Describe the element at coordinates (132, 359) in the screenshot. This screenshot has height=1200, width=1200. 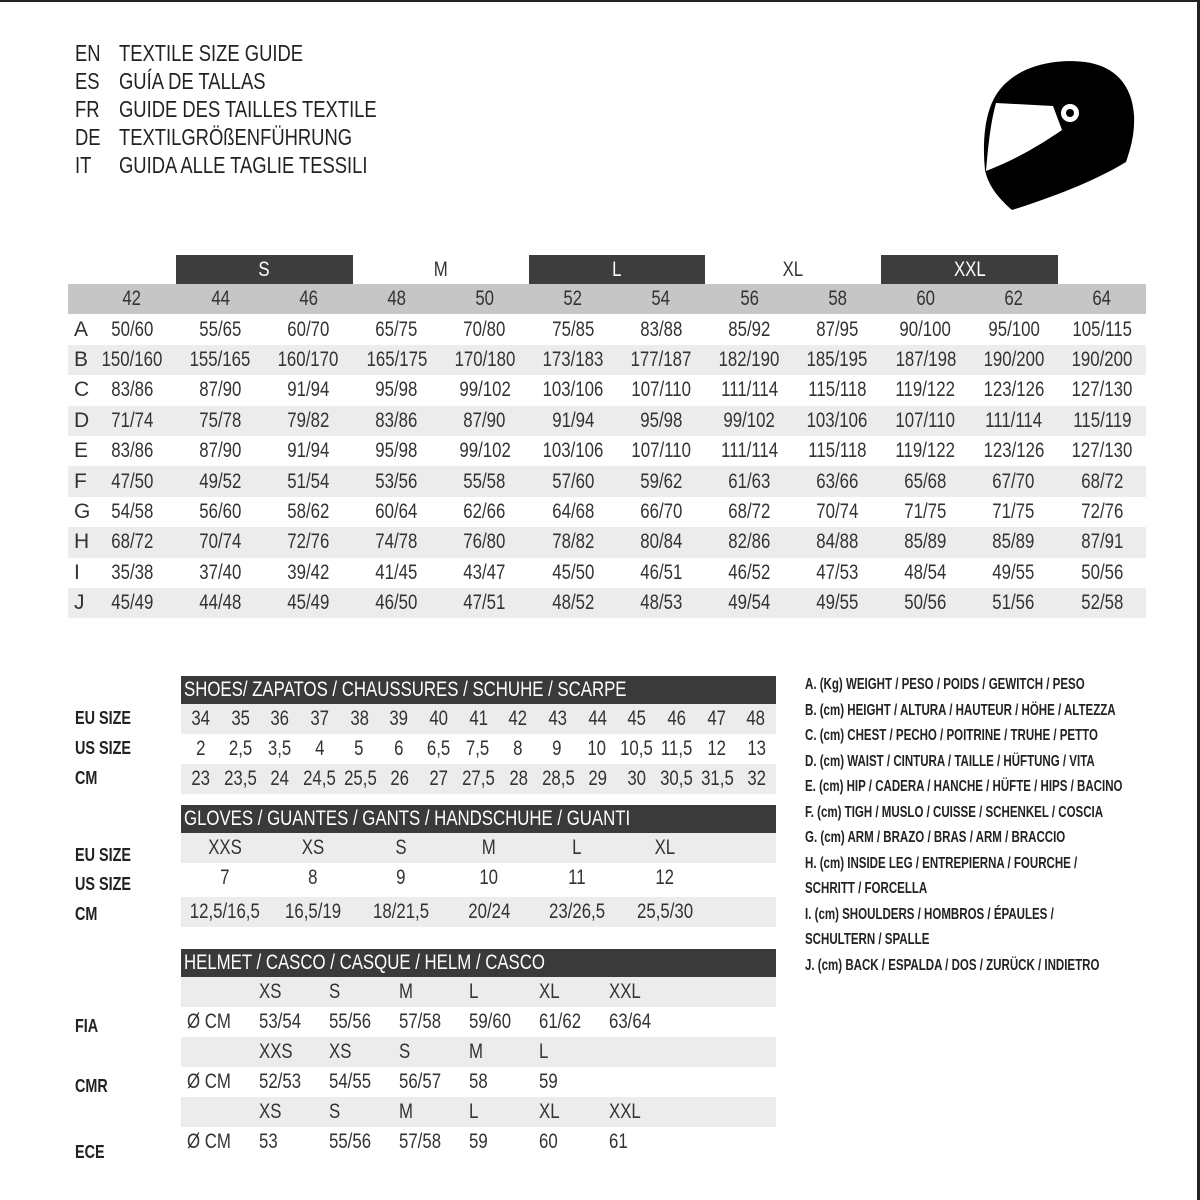
I see `measurement-value-text: 150/160` at that location.